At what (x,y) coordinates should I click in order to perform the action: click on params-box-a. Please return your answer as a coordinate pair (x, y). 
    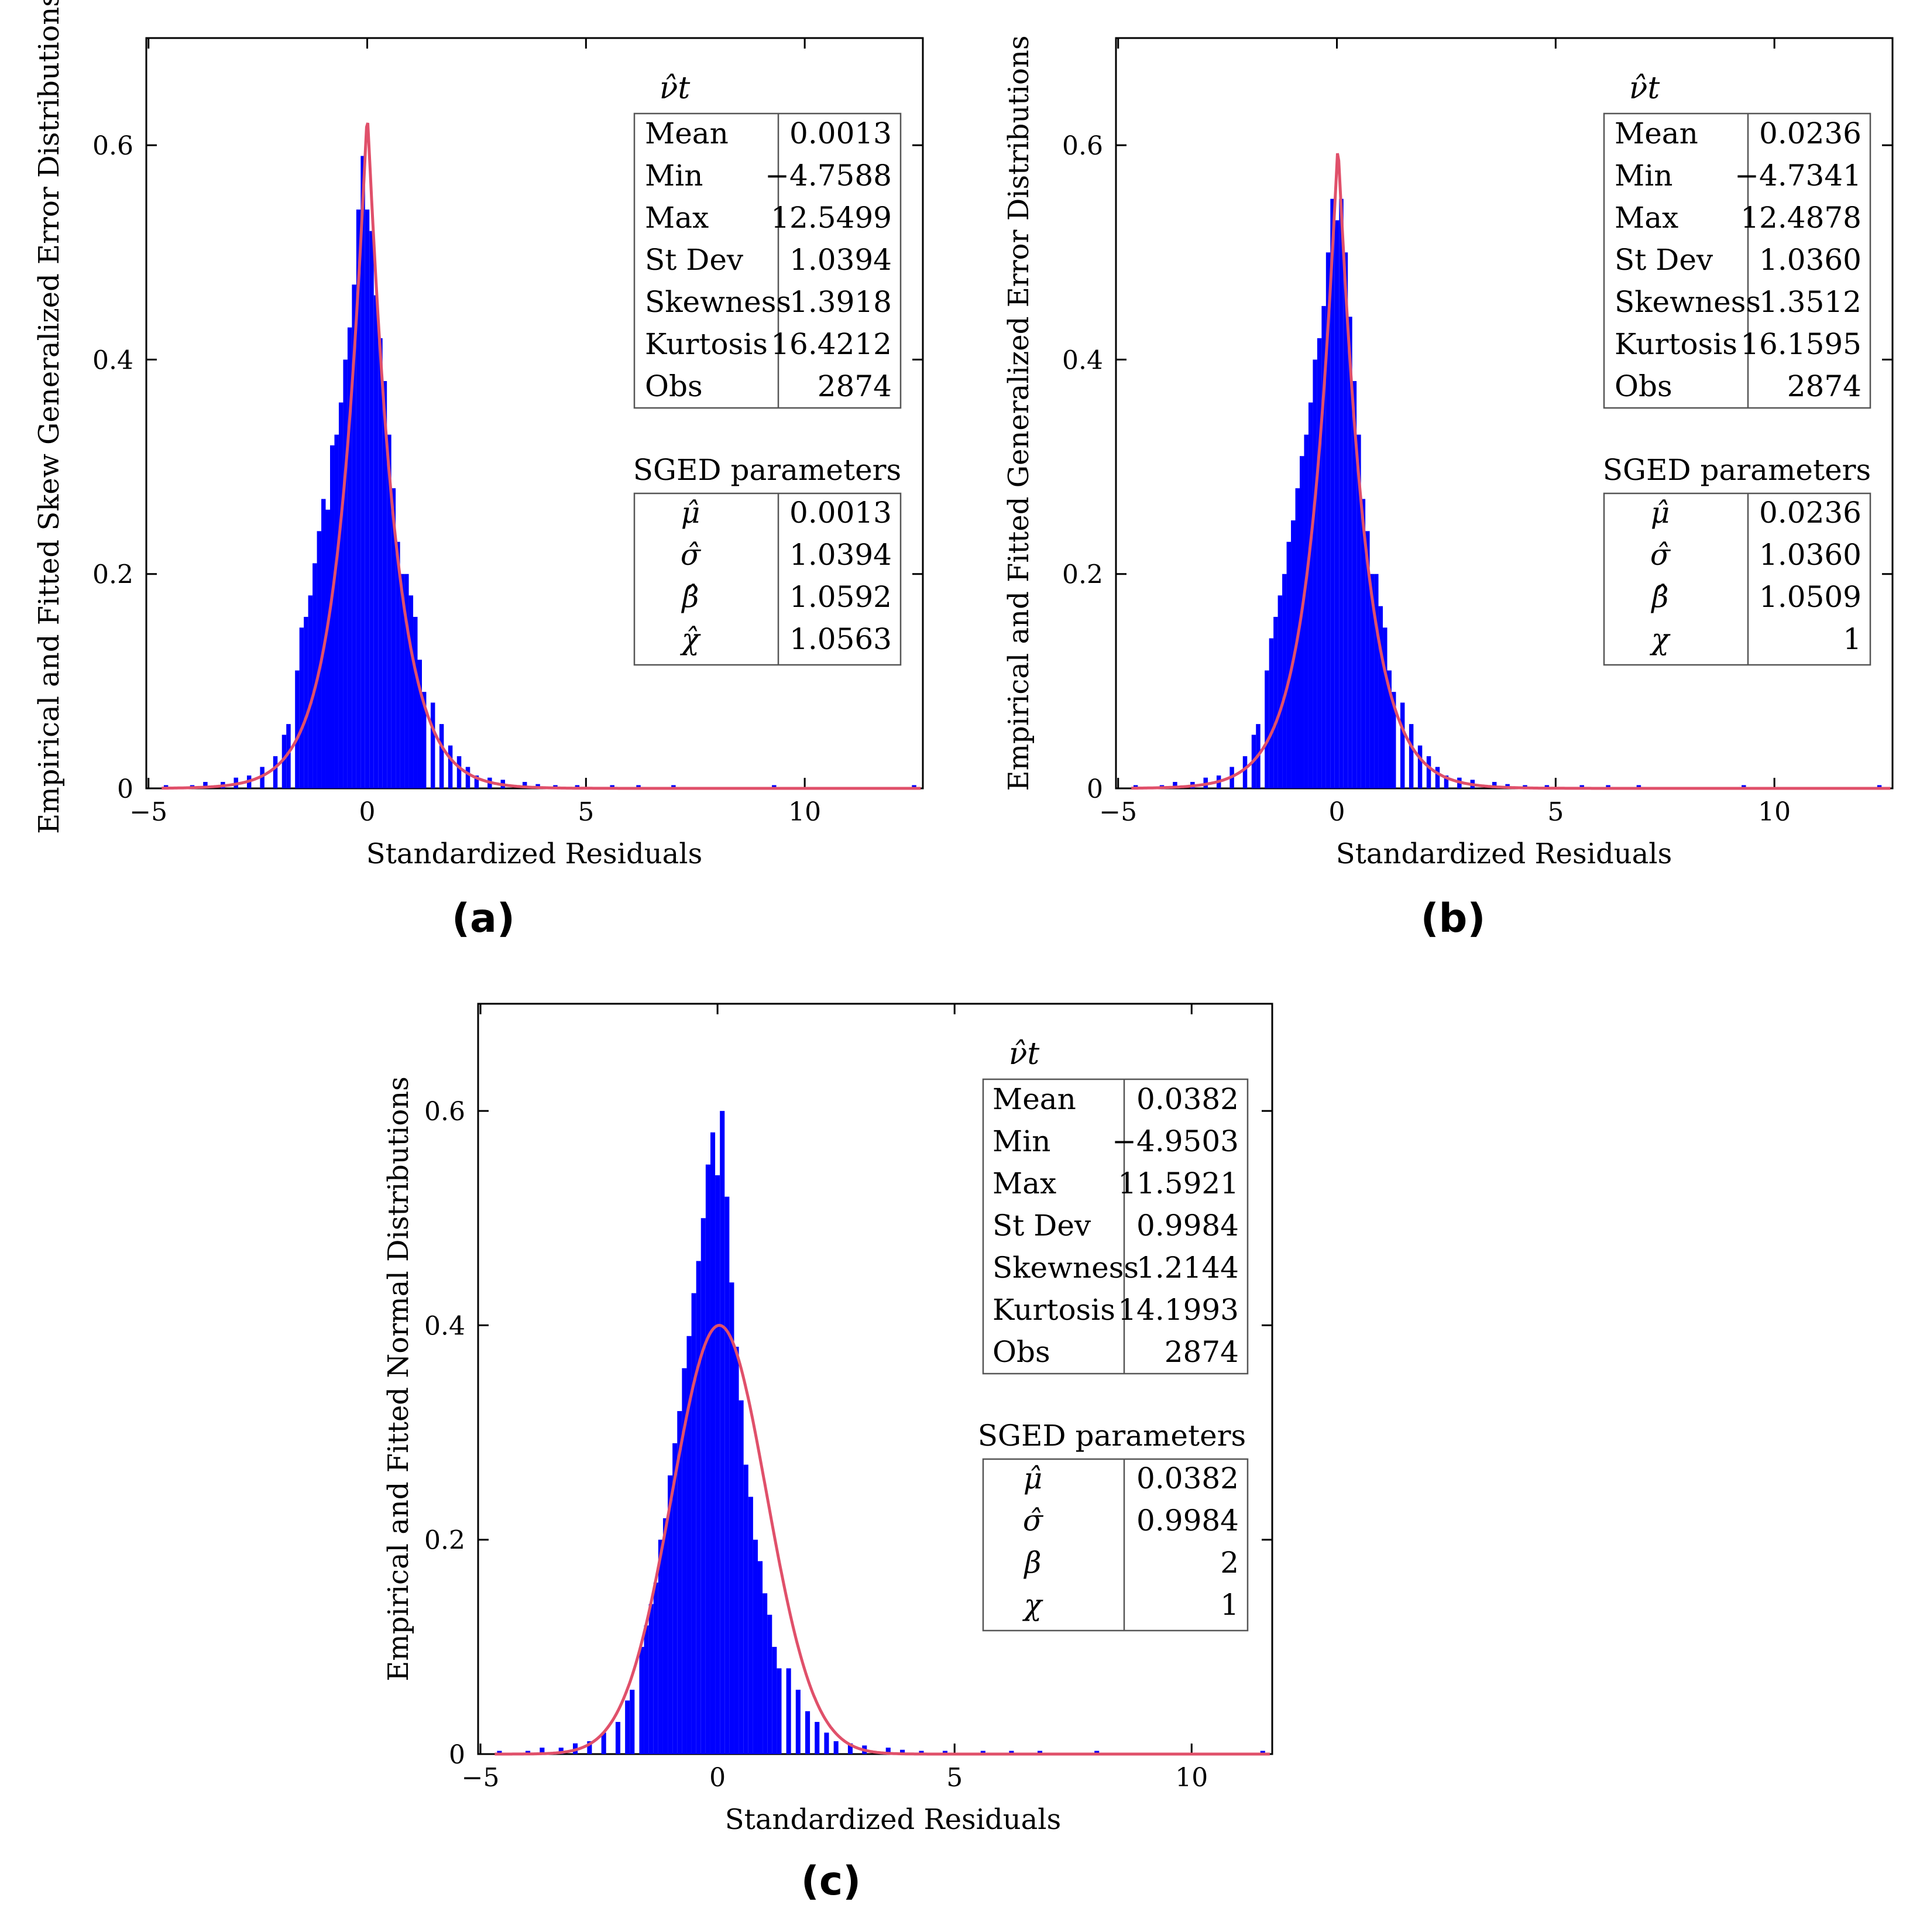
    Looking at the image, I should click on (767, 579).